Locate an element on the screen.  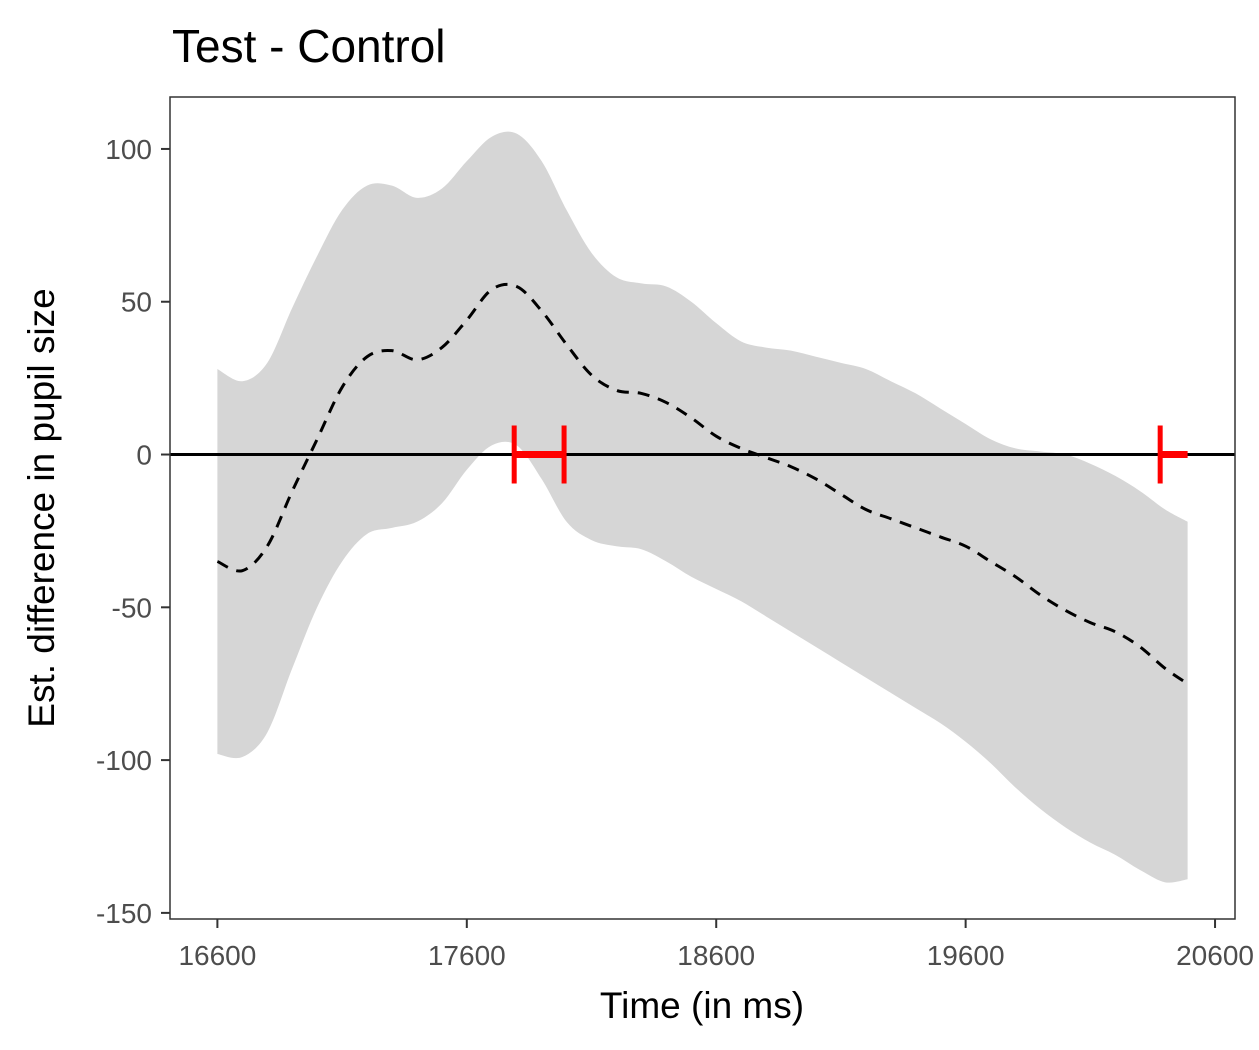
y-tick-label-50: 50 is located at coordinates (136, 302).